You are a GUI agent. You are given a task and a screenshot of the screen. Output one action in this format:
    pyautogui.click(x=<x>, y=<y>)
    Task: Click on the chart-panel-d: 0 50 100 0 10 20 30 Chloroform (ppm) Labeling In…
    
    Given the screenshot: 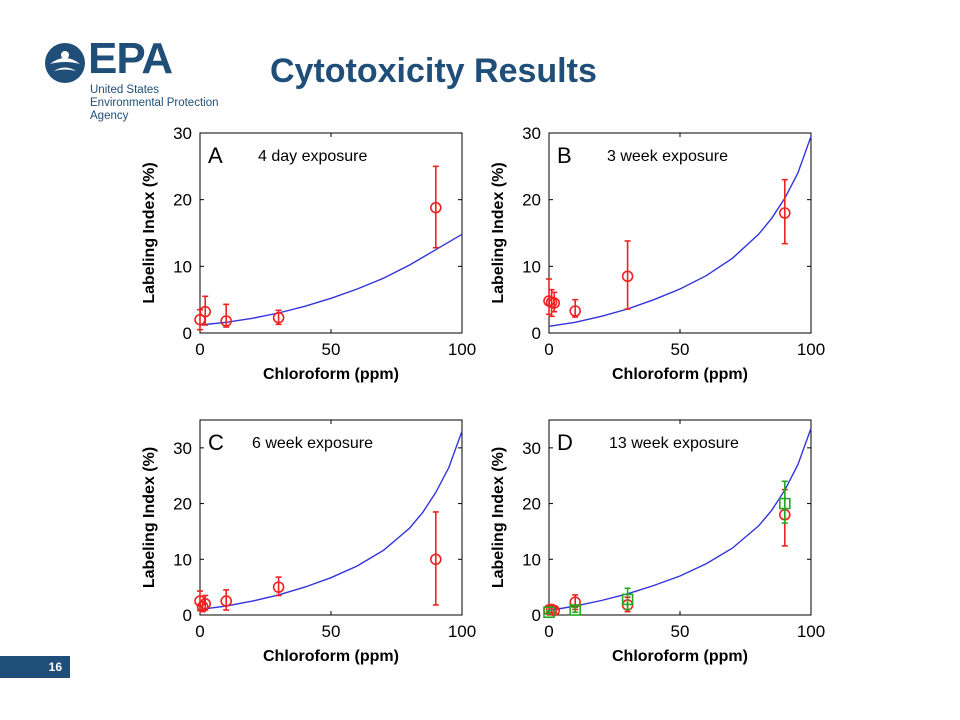 What is the action you would take?
    pyautogui.click(x=657, y=542)
    